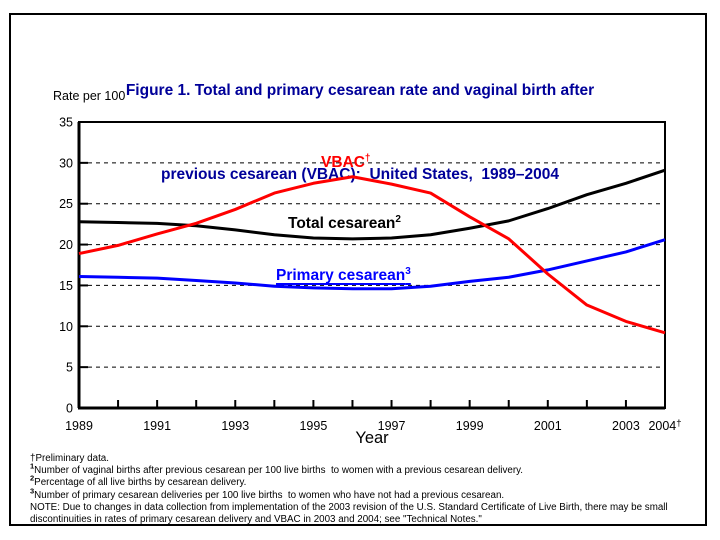  Describe the element at coordinates (66, 123) in the screenshot. I see `y-tick-label: 35` at that location.